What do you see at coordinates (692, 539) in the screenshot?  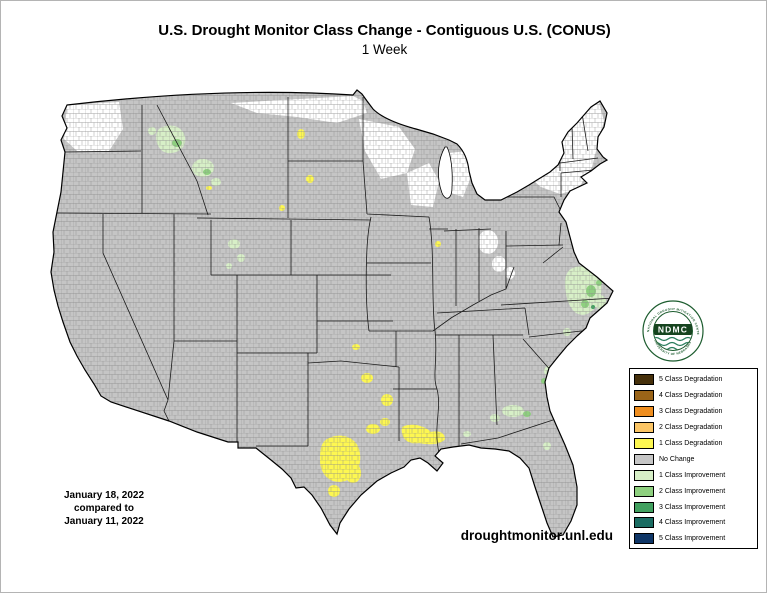 I see `legend-label: 5 Class Improvement` at bounding box center [692, 539].